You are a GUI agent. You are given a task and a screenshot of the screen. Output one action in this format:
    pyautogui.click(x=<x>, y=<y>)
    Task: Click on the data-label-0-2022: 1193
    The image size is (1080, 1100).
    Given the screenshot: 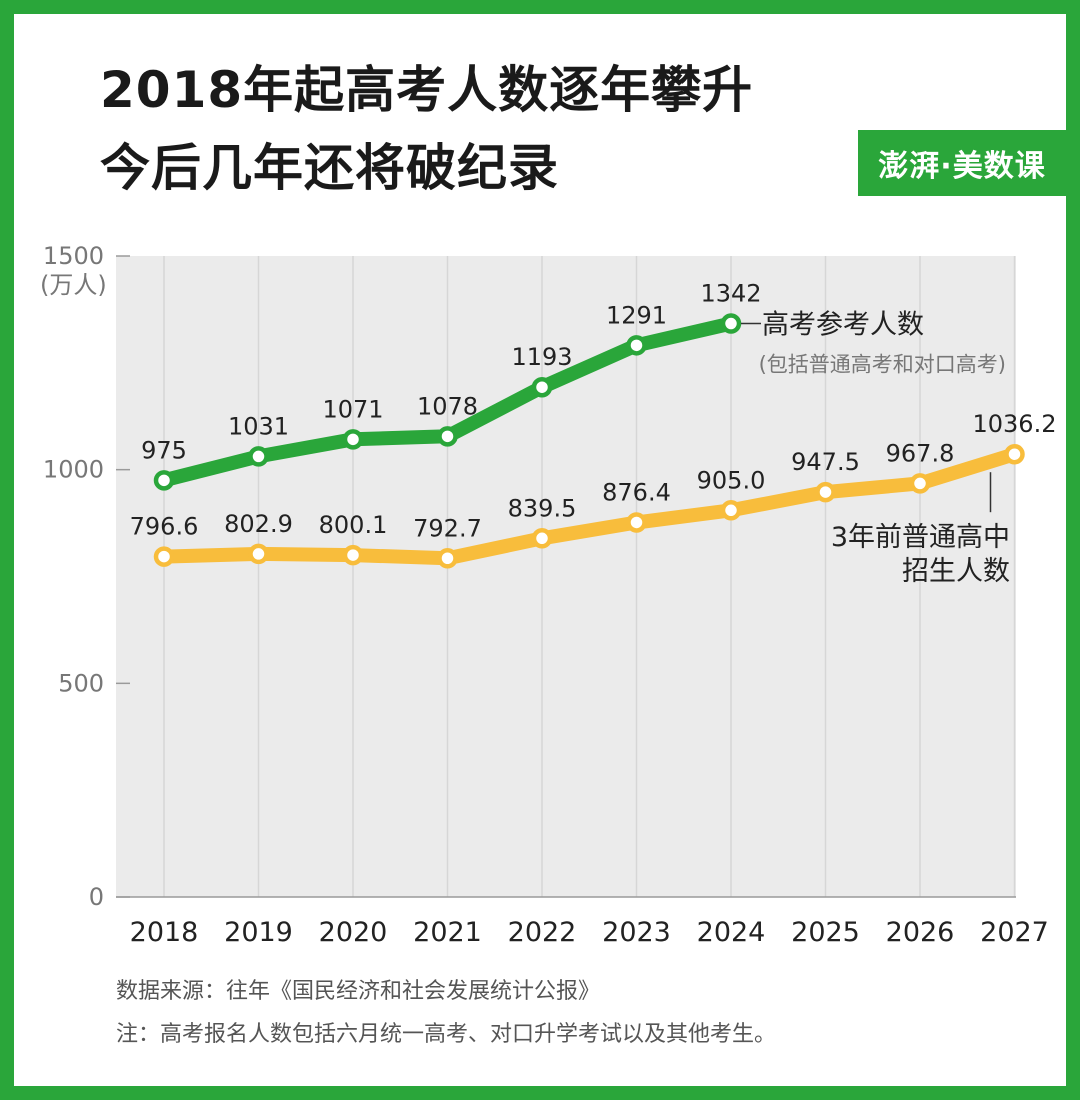 What is the action you would take?
    pyautogui.click(x=541, y=357)
    